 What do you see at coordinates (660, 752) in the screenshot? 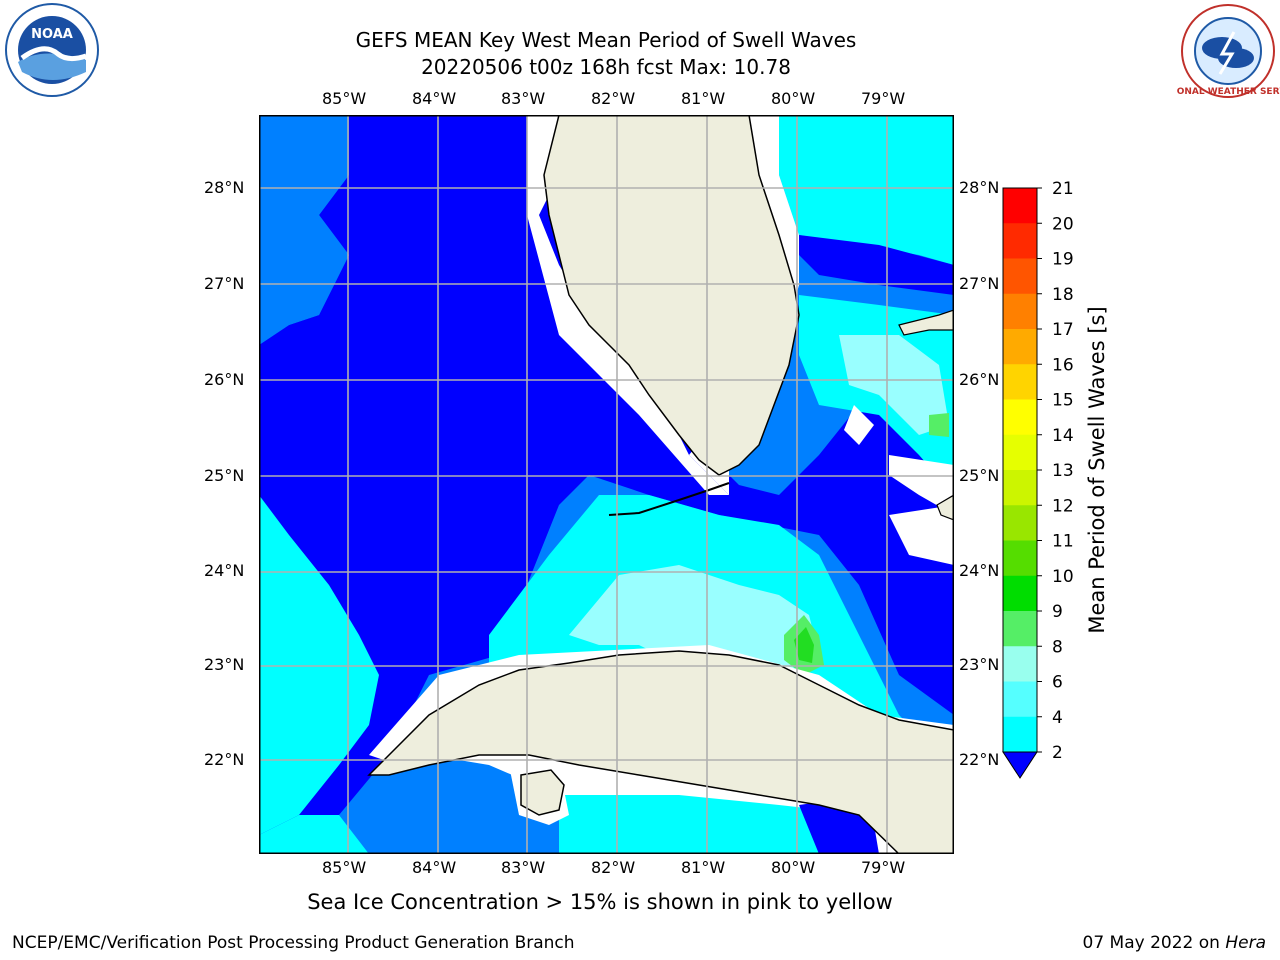
I see `land-cuba` at bounding box center [660, 752].